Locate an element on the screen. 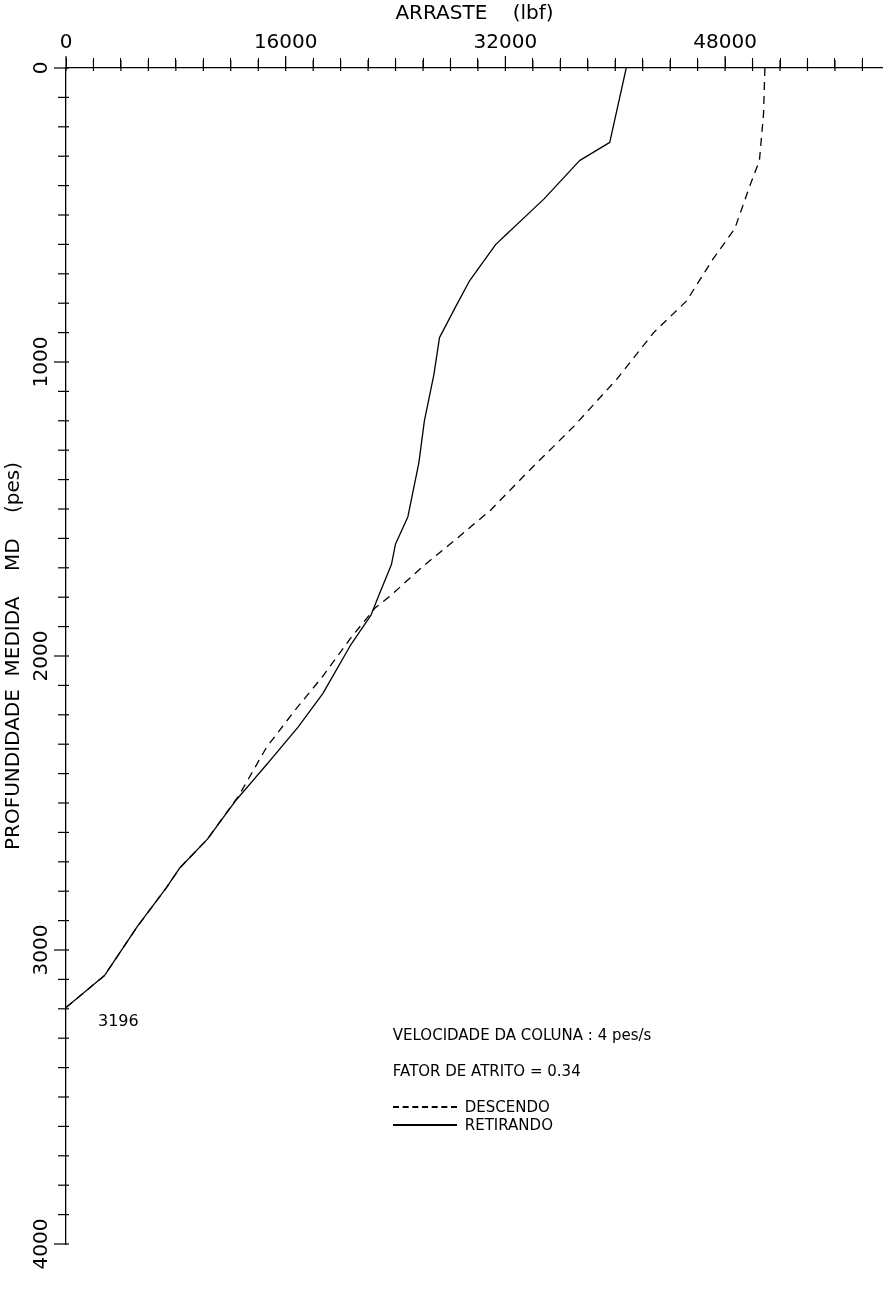 This screenshot has width=883, height=1294. legend-label: DESCENDO is located at coordinates (507, 1107).